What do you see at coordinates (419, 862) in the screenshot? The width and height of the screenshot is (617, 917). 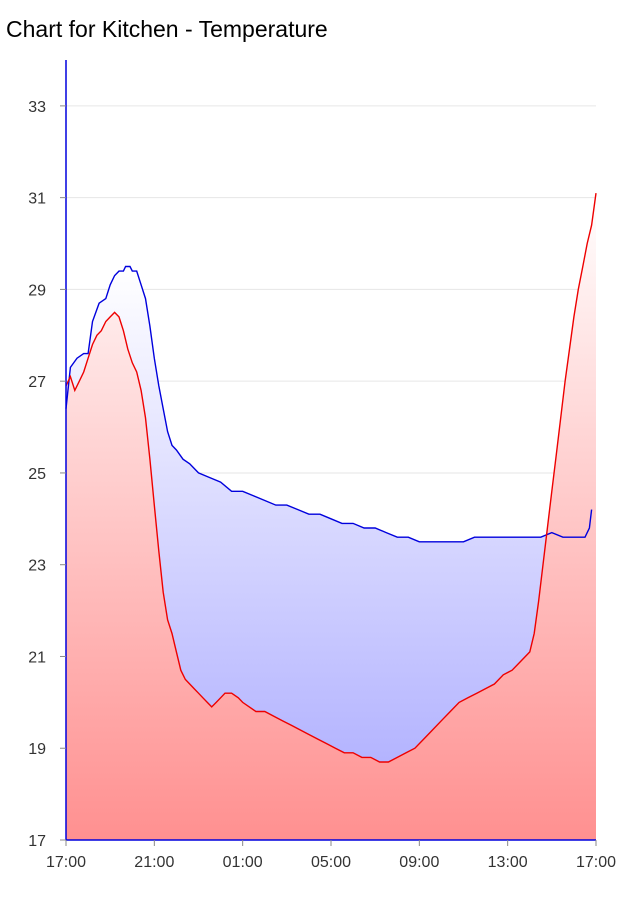 I see `x-tick-label: 09:00` at bounding box center [419, 862].